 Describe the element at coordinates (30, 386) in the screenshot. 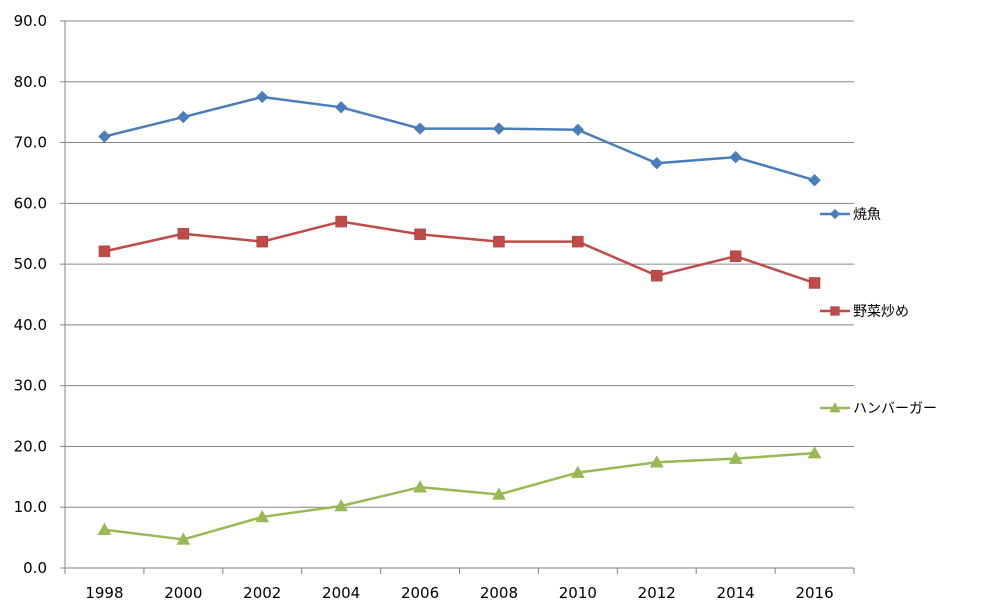

I see `y-tick-label: 30.0` at that location.